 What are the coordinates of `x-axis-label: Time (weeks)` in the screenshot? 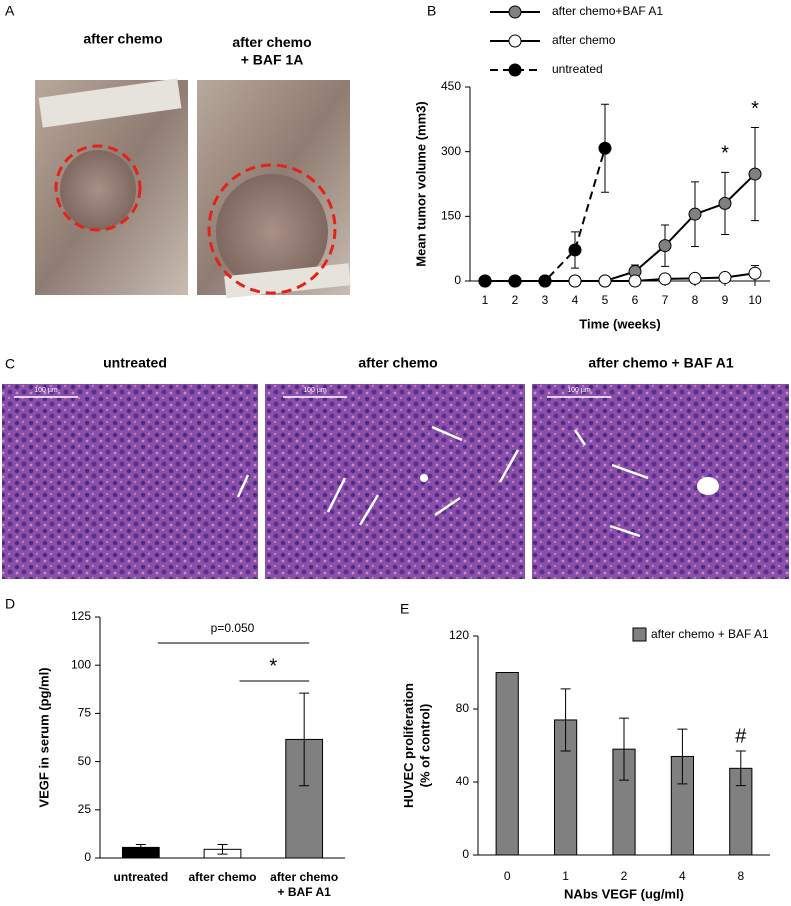 It's located at (619, 323).